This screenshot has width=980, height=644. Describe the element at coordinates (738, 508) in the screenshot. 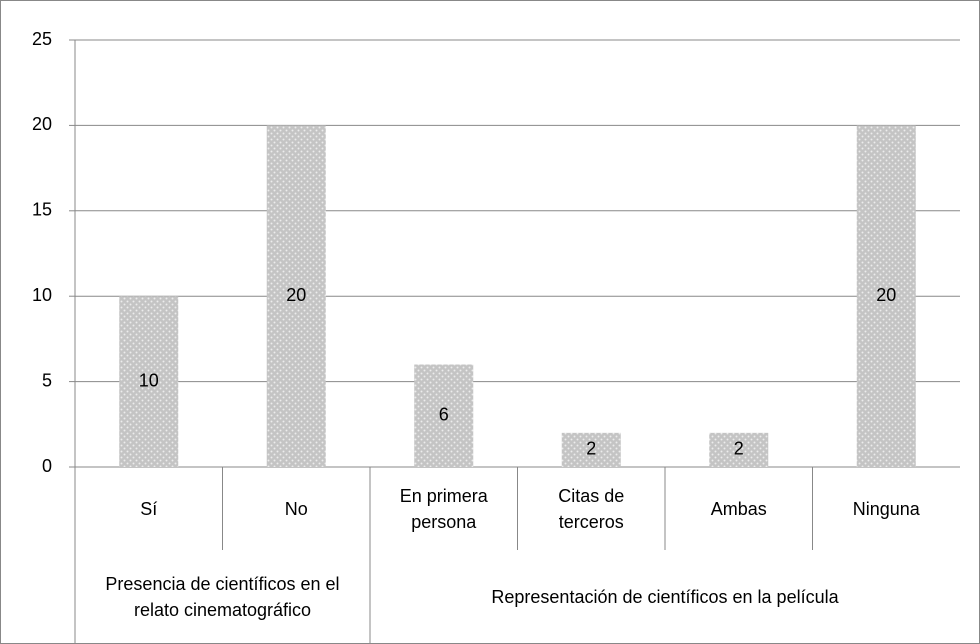

I see `x-tick-label: Ambas` at that location.